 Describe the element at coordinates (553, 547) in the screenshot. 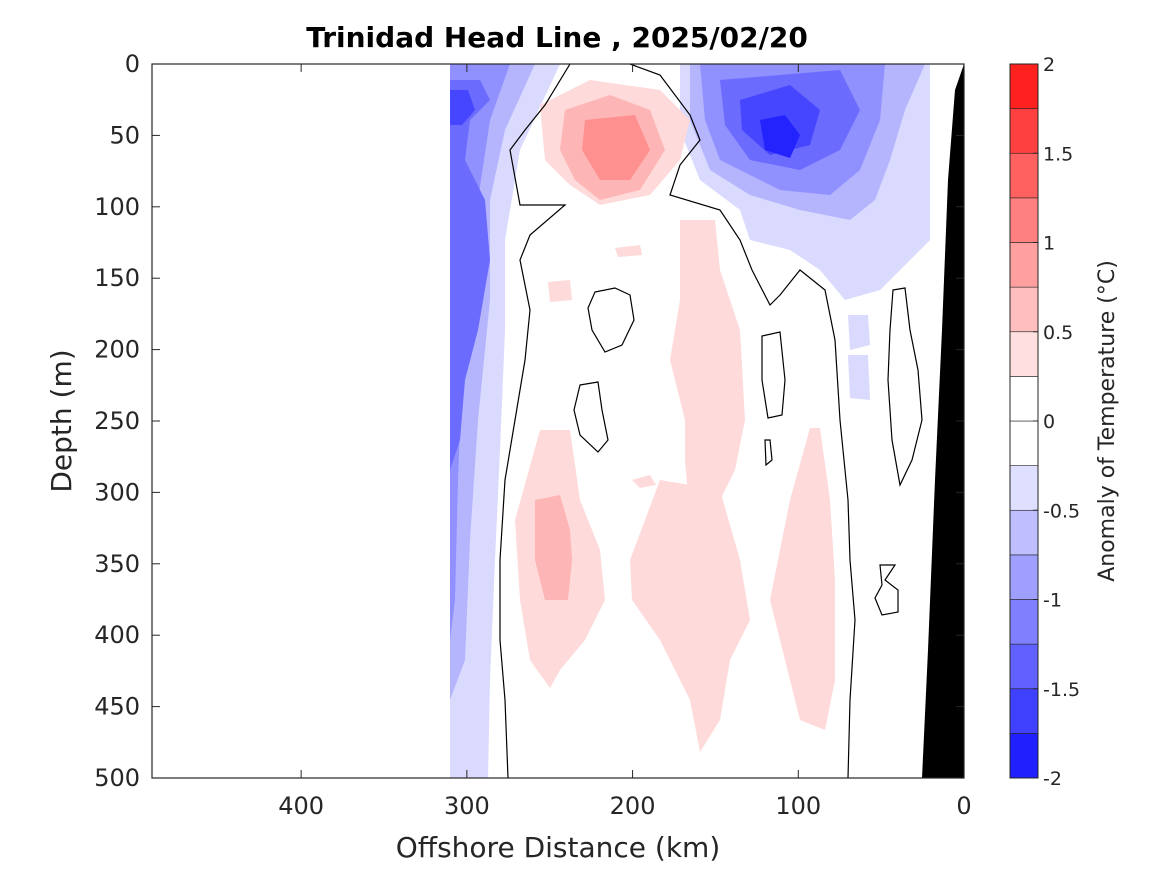

I see `contour-pos-0.5-offshore-deep` at that location.